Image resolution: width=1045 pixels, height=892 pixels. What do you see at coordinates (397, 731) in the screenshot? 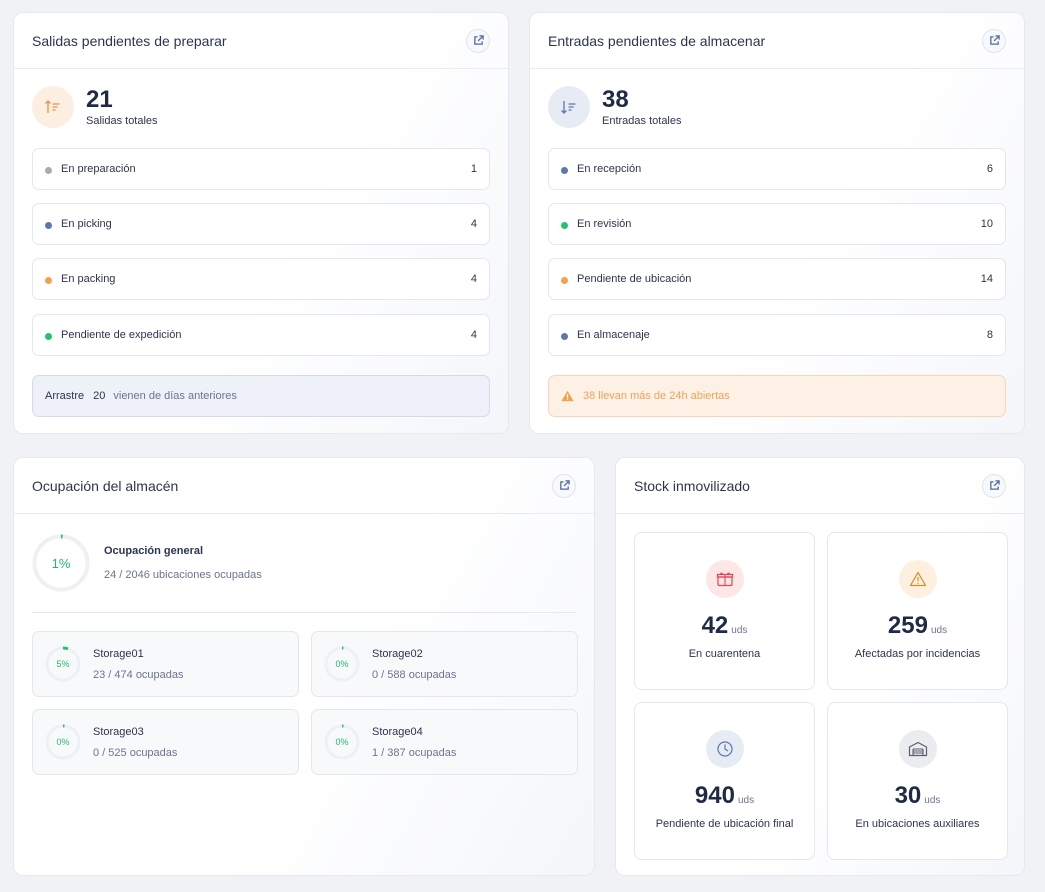
I see `storage-name: Storage04` at bounding box center [397, 731].